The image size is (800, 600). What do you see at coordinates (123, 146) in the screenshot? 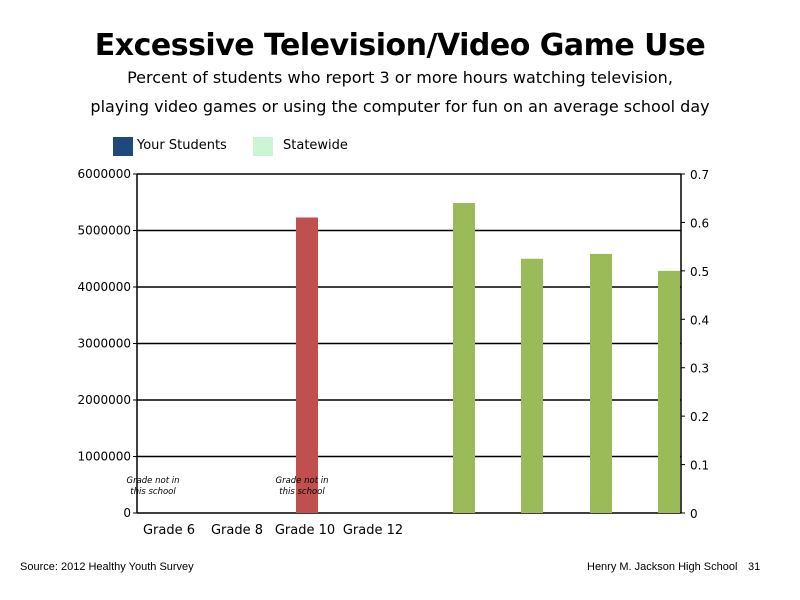
I see `legend-swatch-your-students` at bounding box center [123, 146].